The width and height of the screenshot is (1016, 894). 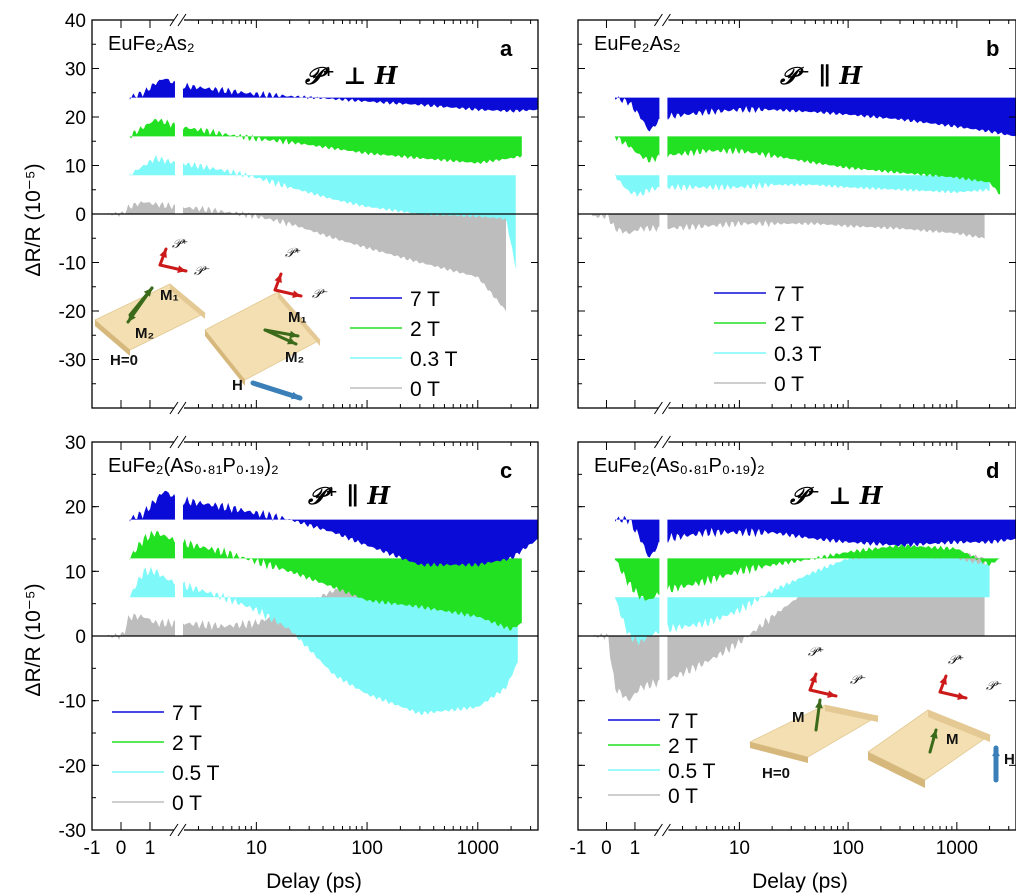 I want to click on x-axis-label-right: Delay (ps), so click(x=800, y=881).